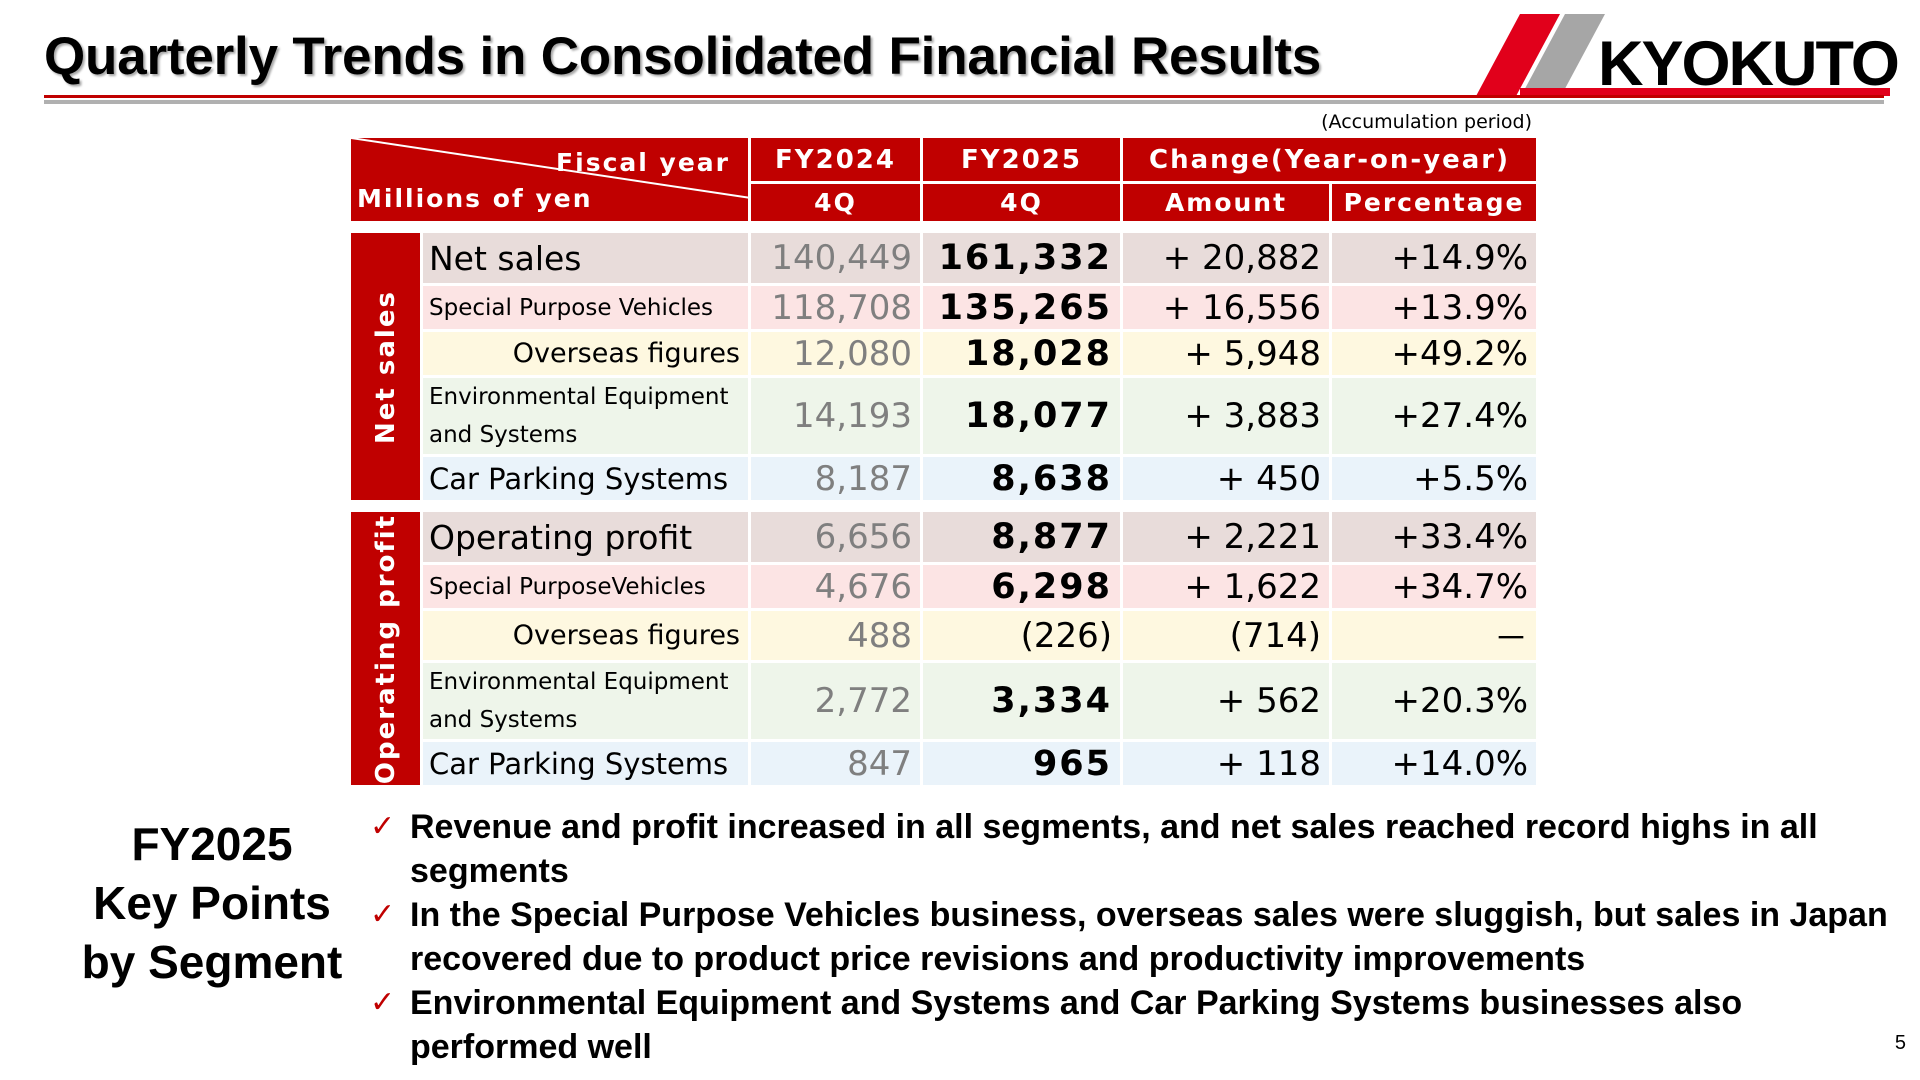 This screenshot has height=1080, width=1920. What do you see at coordinates (835, 416) in the screenshot?
I see `cell-fy2024: 14,193` at bounding box center [835, 416].